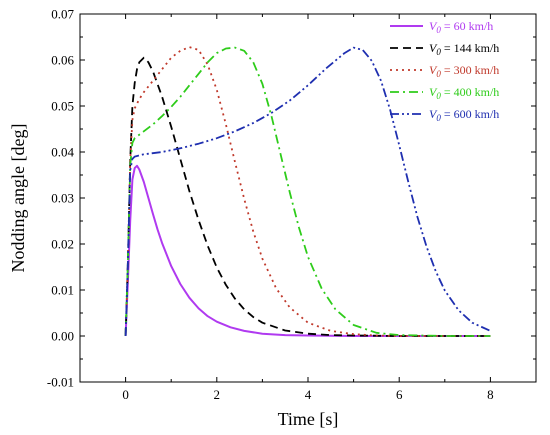 This screenshot has width=550, height=435. I want to click on legend-label: V0 = 400 km/h, so click(464, 93).